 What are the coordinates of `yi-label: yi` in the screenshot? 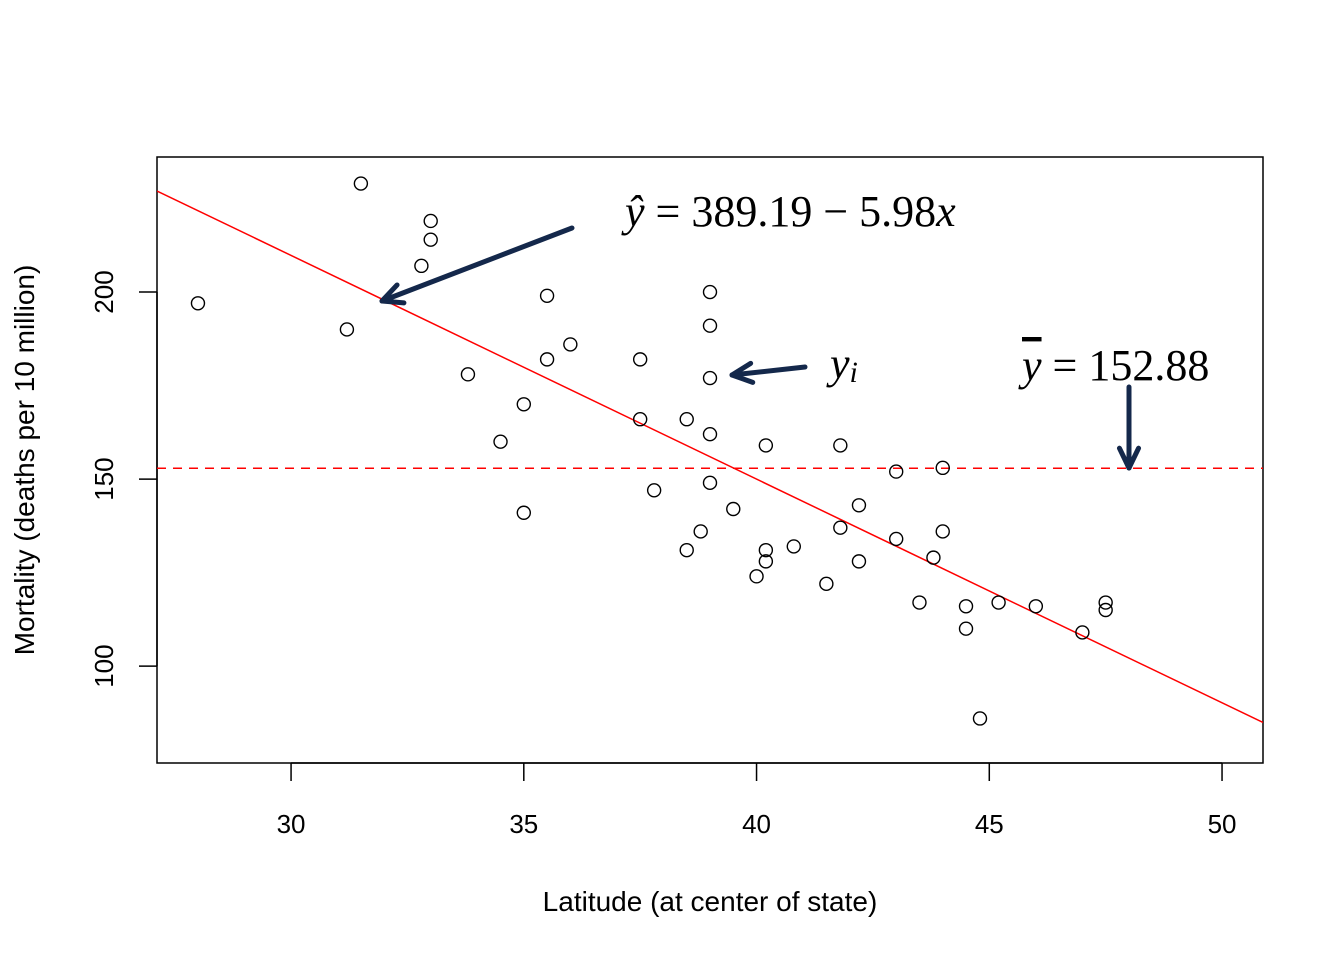 It's located at (842, 364).